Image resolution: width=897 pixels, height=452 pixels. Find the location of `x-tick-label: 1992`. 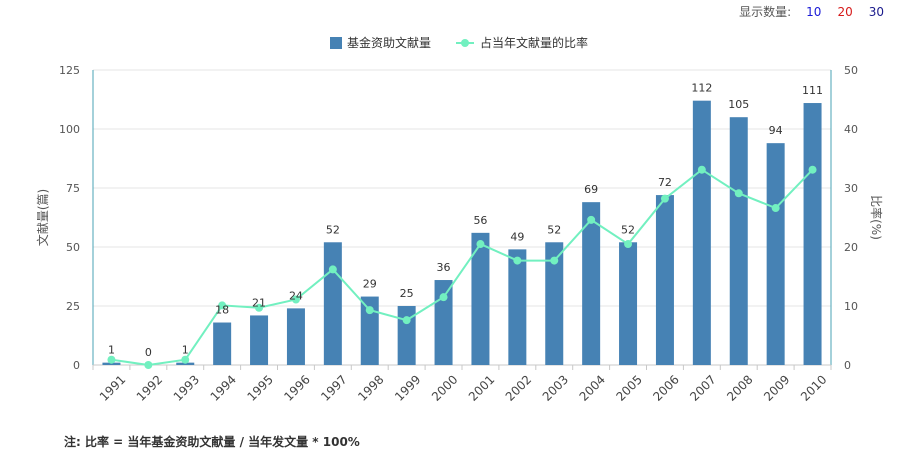

x-tick-label: 1992 is located at coordinates (149, 387).